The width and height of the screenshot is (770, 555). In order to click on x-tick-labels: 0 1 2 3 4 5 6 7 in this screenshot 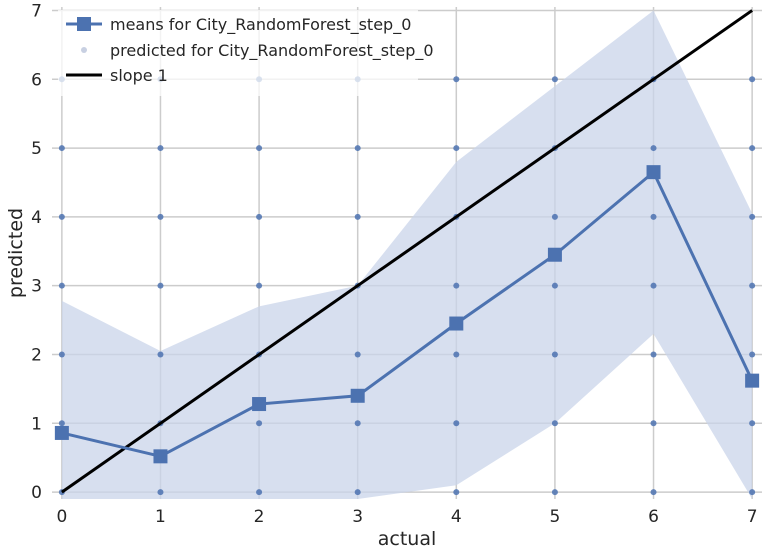, I will do `click(406, 517)`.